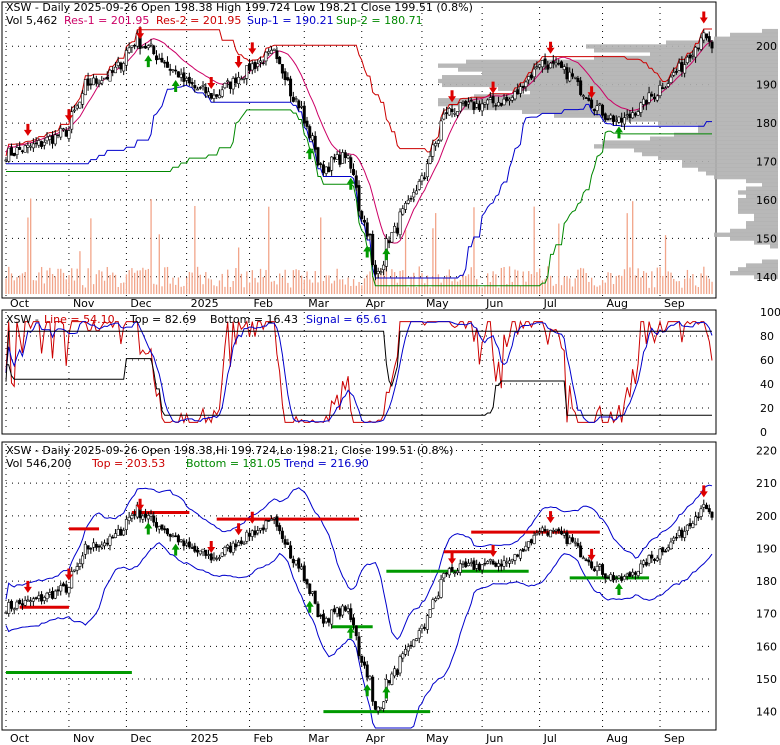  I want to click on mid-legend-signal: Signal = 65.61, so click(347, 319).